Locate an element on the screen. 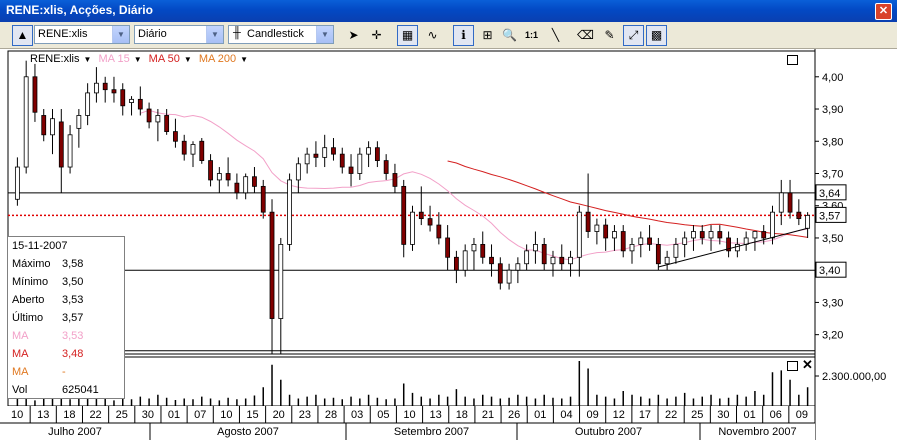 The height and width of the screenshot is (443, 897). crosshair-icon: ✛ is located at coordinates (376, 35).